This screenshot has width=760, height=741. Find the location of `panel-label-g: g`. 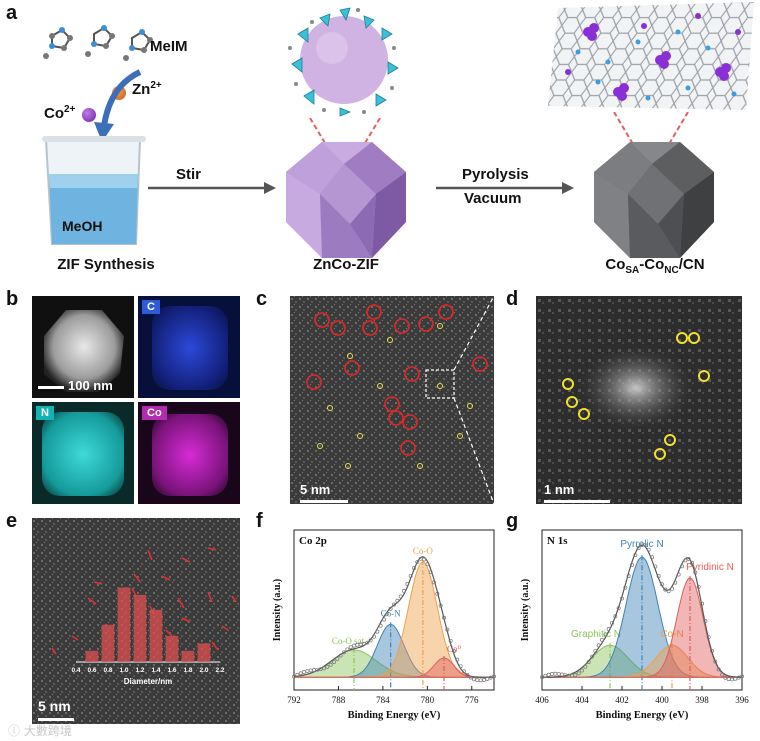

panel-label-g: g is located at coordinates (512, 521).